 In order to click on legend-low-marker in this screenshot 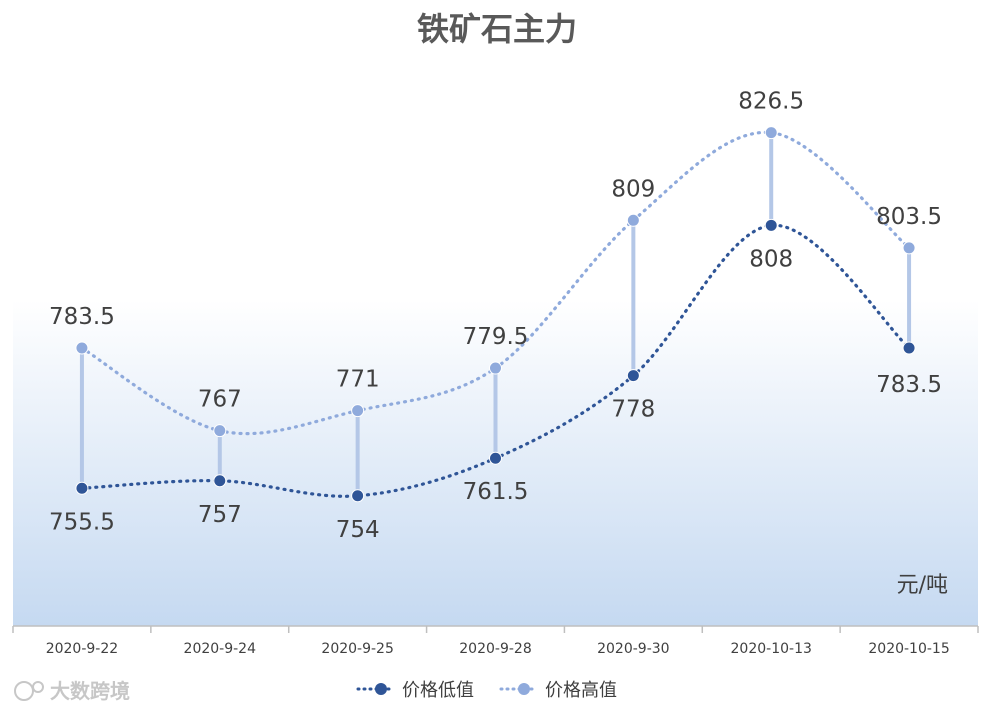, I will do `click(381, 689)`.